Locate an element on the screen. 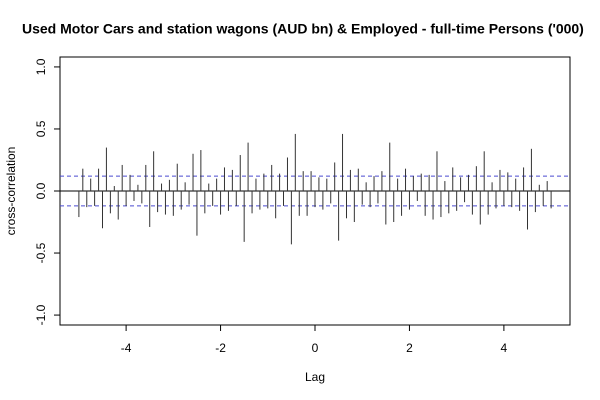 This screenshot has height=400, width=600. y-tick-label: -0.5 is located at coordinates (41, 252).